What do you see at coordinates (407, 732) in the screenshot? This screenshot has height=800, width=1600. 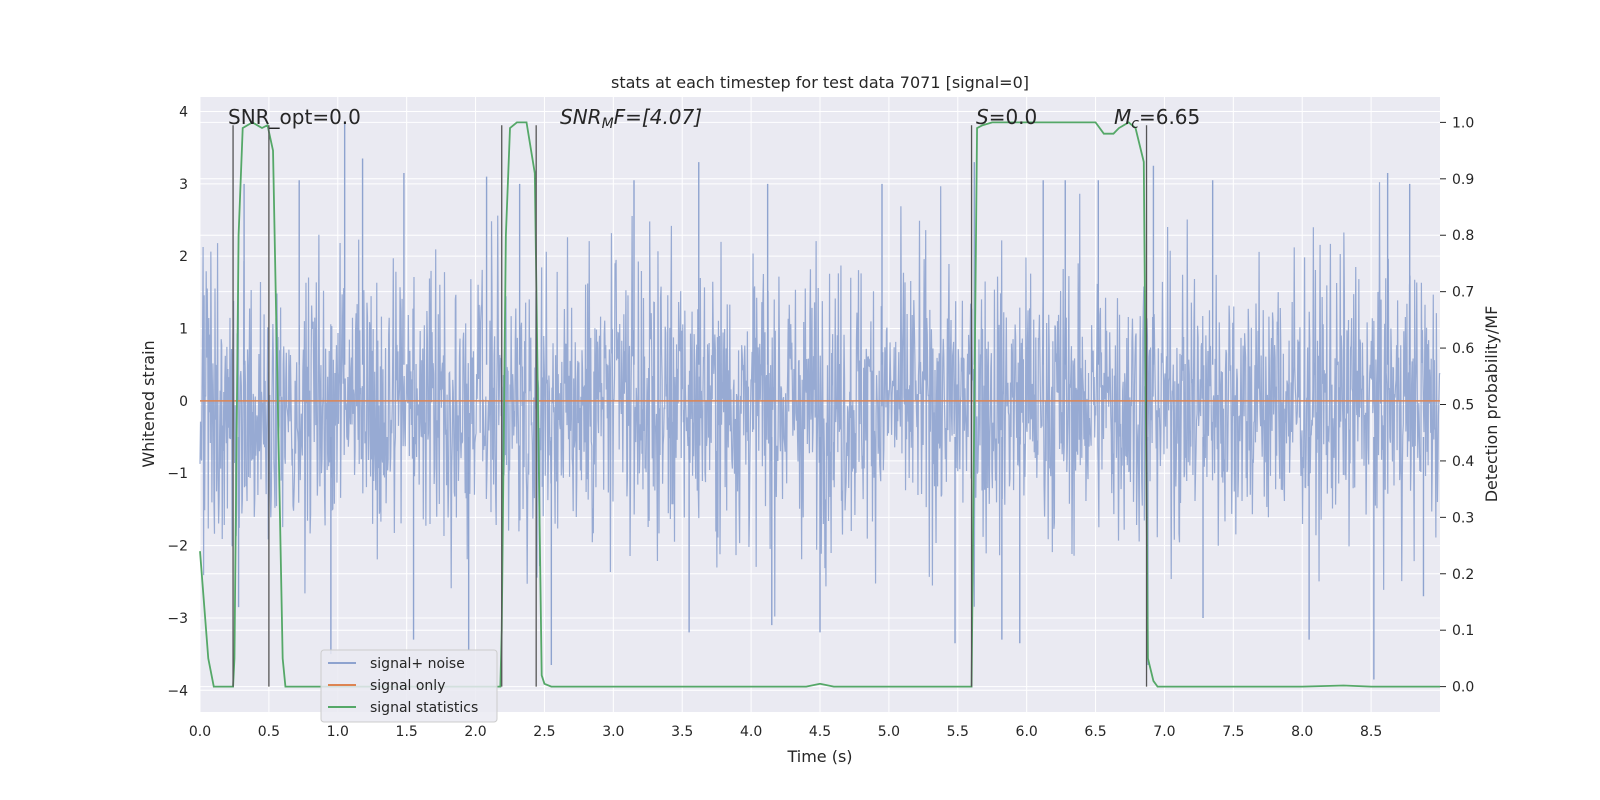 I see `x-tick-label-3: 1.5` at bounding box center [407, 732].